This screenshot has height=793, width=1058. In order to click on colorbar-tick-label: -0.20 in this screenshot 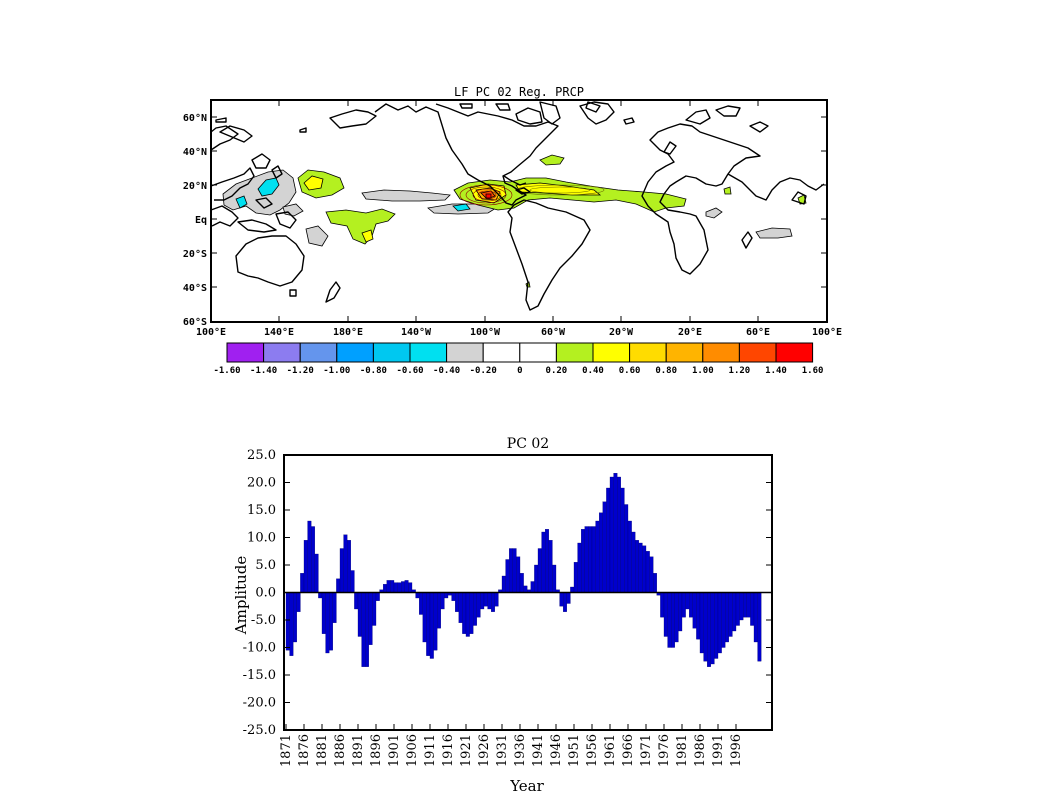, I will do `click(483, 371)`.